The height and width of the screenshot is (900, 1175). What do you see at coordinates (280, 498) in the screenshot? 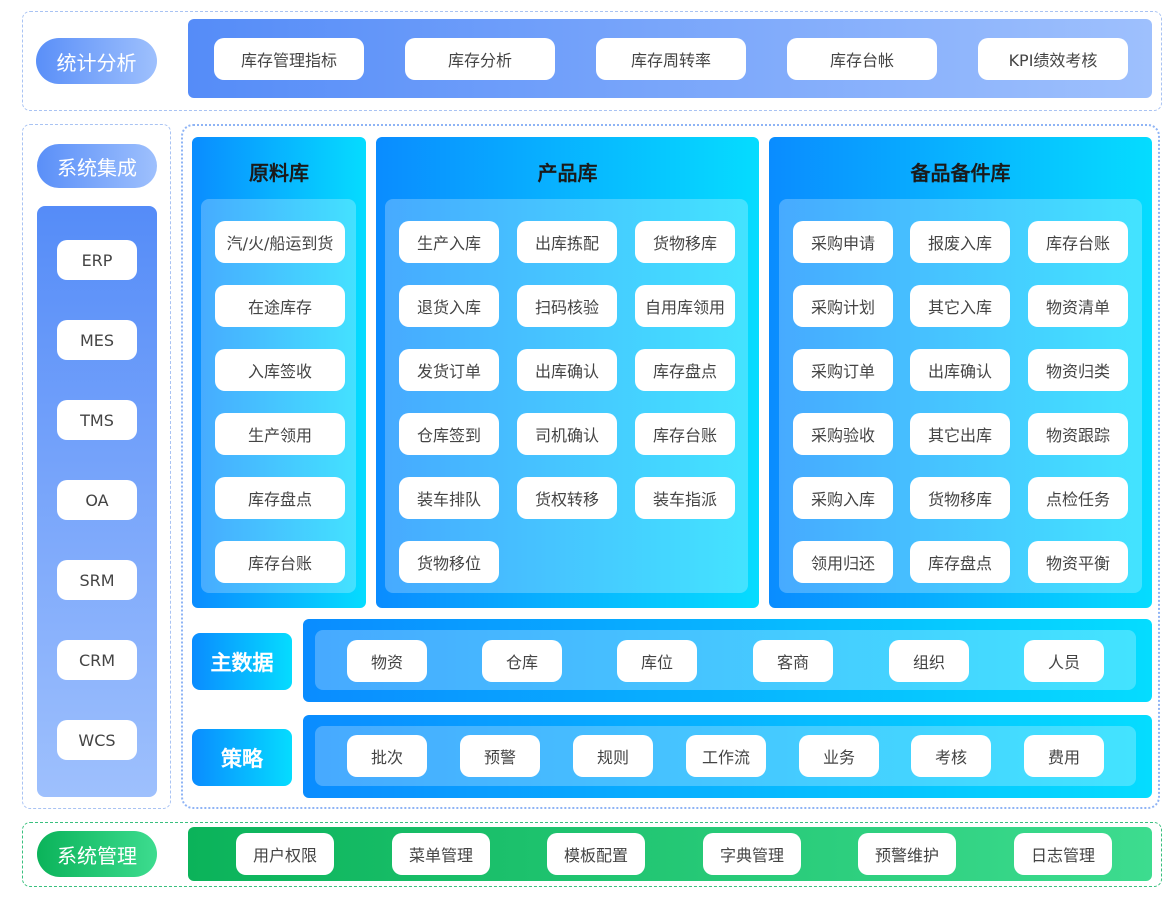
I see `raw-warehouse-item: 库存盘点` at bounding box center [280, 498].